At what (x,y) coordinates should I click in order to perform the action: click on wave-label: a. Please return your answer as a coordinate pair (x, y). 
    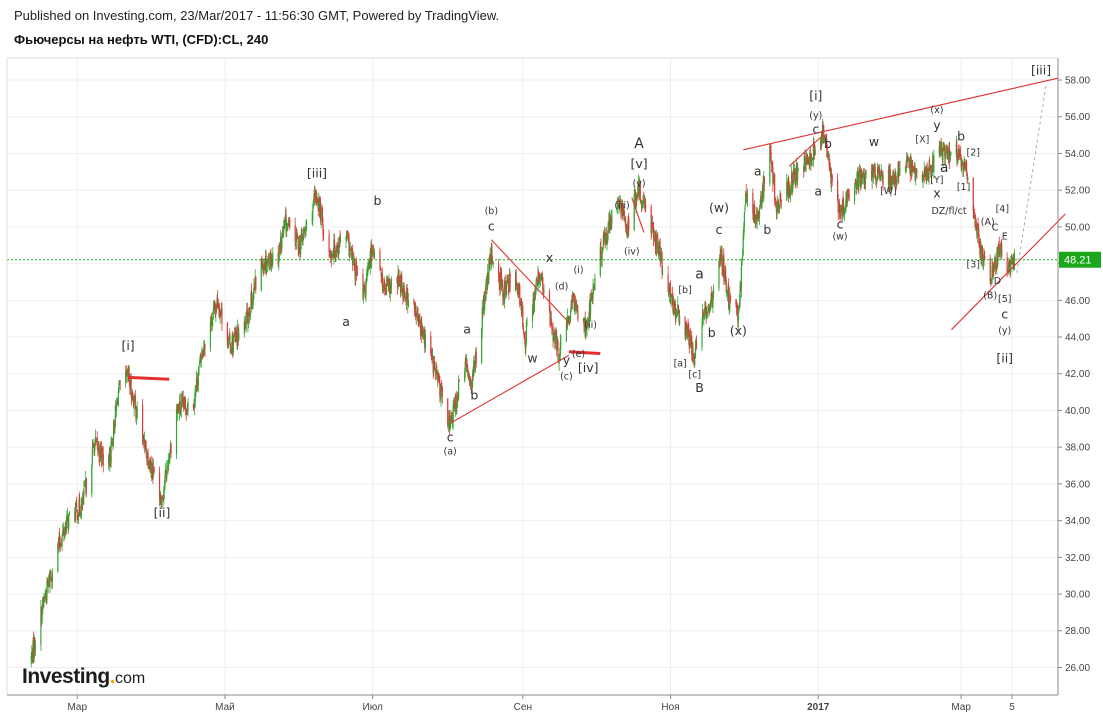
    Looking at the image, I should click on (699, 274).